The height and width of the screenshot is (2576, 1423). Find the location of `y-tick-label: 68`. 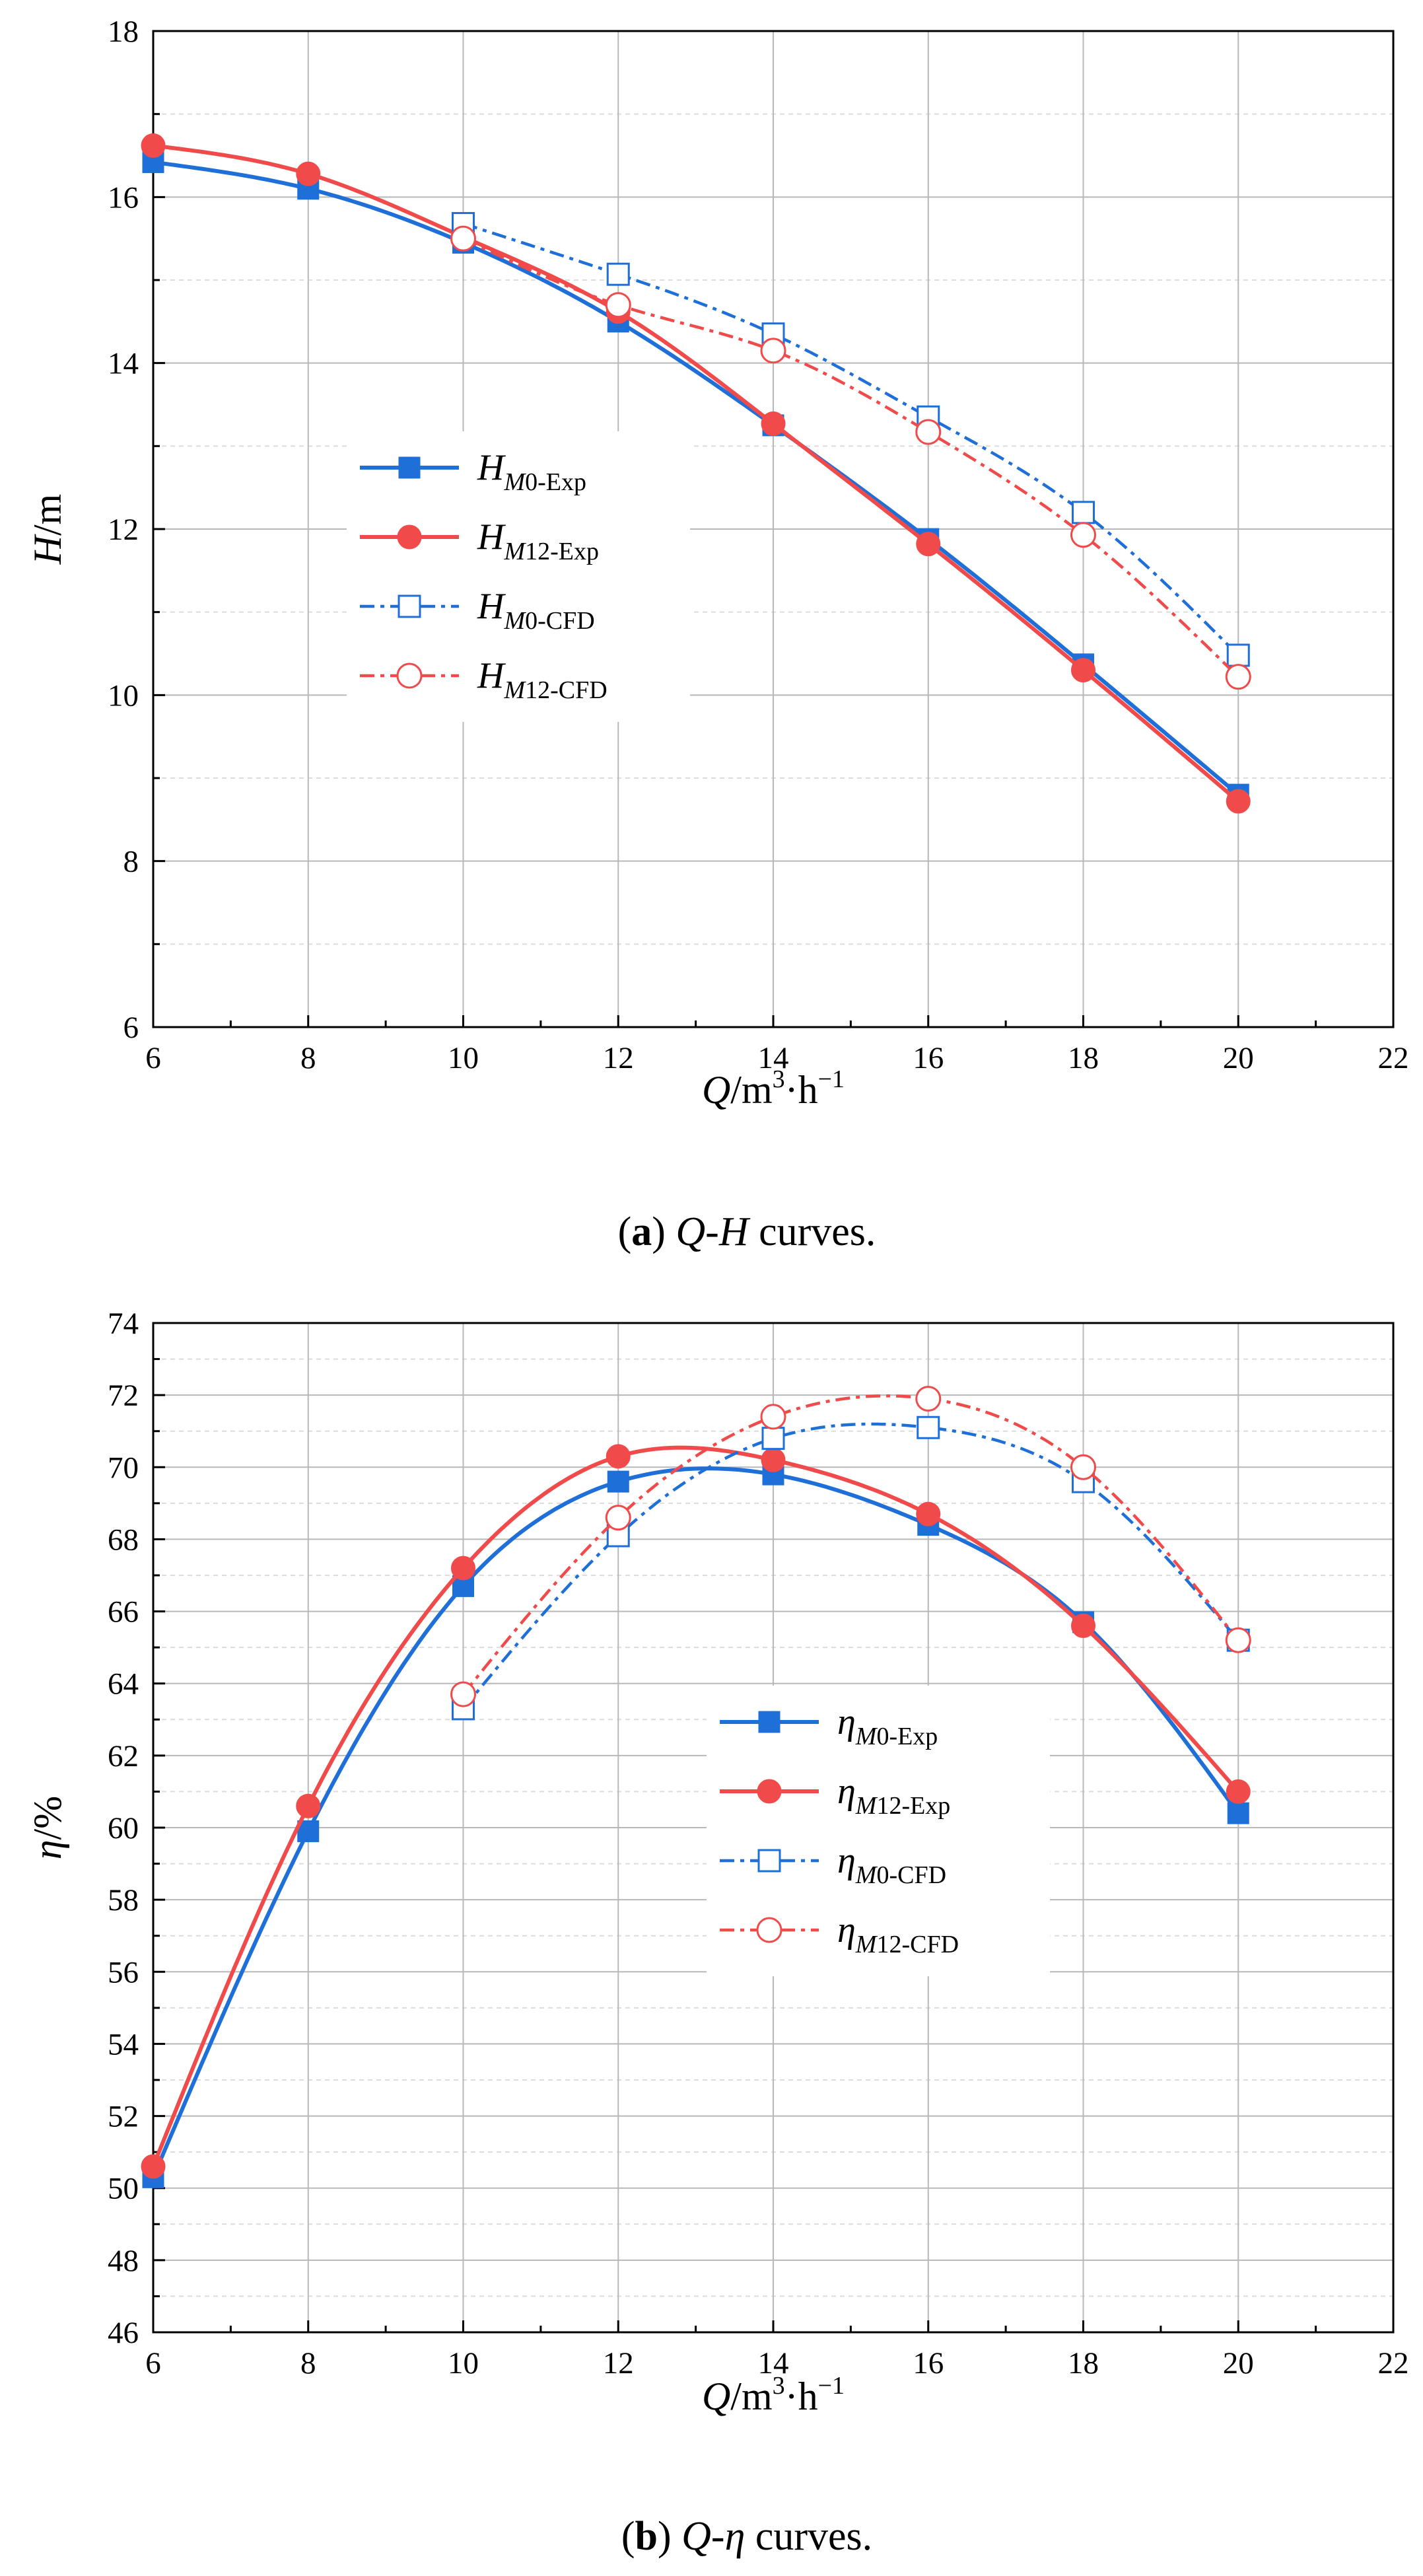

y-tick-label: 68 is located at coordinates (124, 1540).